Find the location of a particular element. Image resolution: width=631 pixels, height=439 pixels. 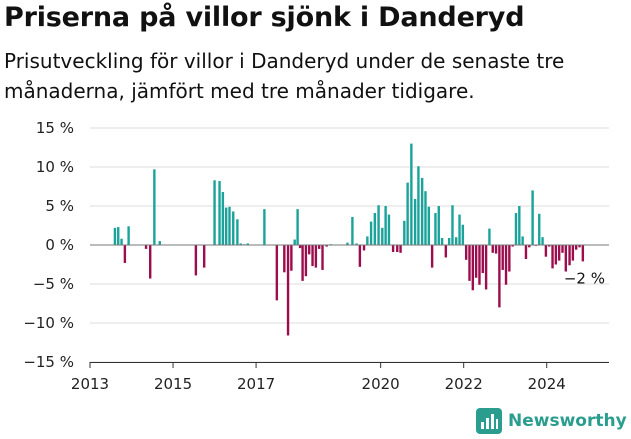

y-tick-label: 0 % is located at coordinates (59, 245).